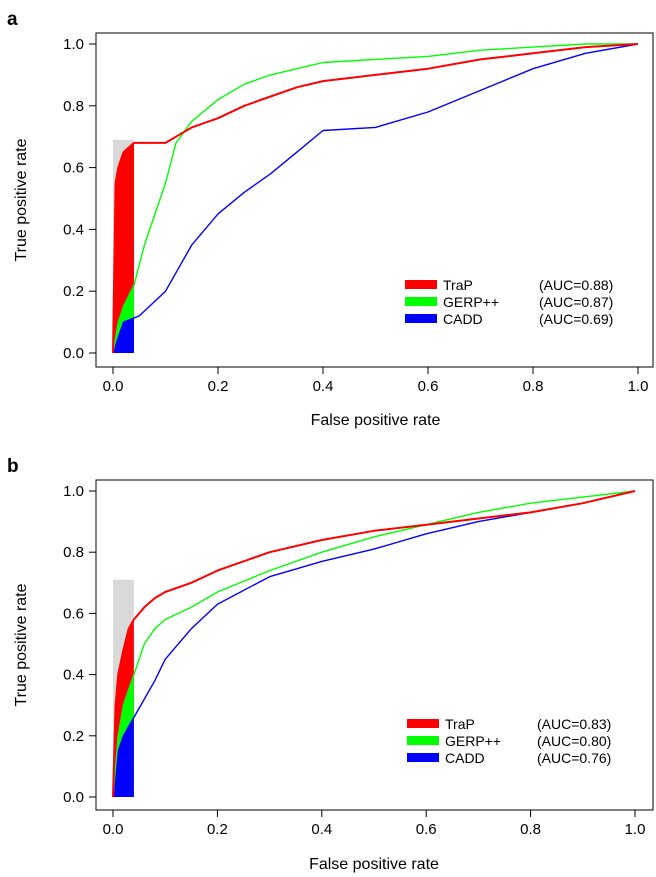 This screenshot has height=877, width=656. Describe the element at coordinates (574, 758) in the screenshot. I see `legend-auc-cadd: (AUC=0.76)` at that location.